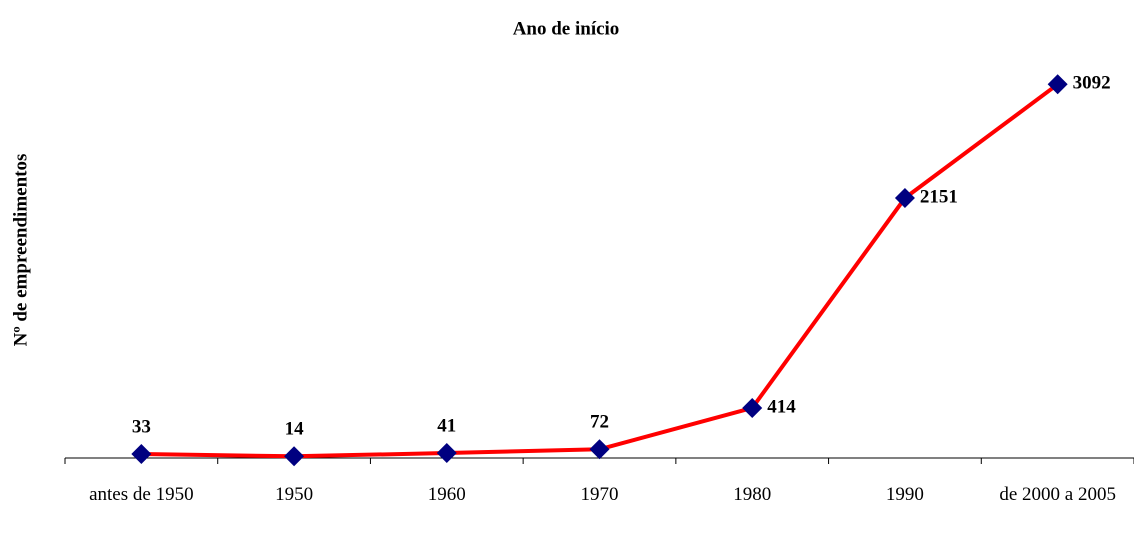 The width and height of the screenshot is (1134, 536). Describe the element at coordinates (904, 494) in the screenshot. I see `x-tick-label: 1990` at that location.